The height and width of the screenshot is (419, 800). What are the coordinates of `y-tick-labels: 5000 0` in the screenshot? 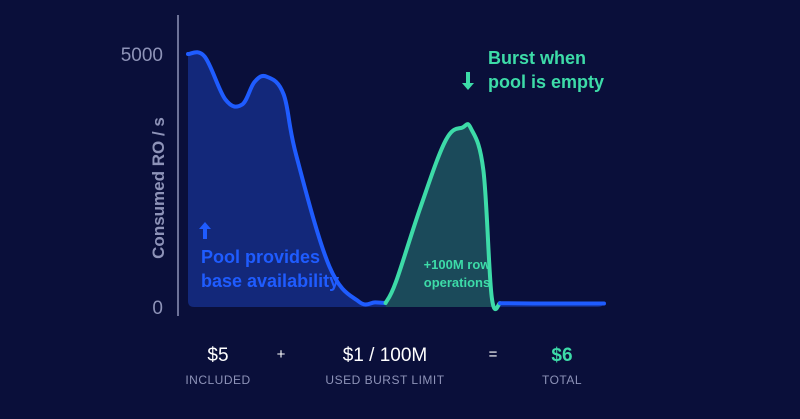 It's located at (142, 182).